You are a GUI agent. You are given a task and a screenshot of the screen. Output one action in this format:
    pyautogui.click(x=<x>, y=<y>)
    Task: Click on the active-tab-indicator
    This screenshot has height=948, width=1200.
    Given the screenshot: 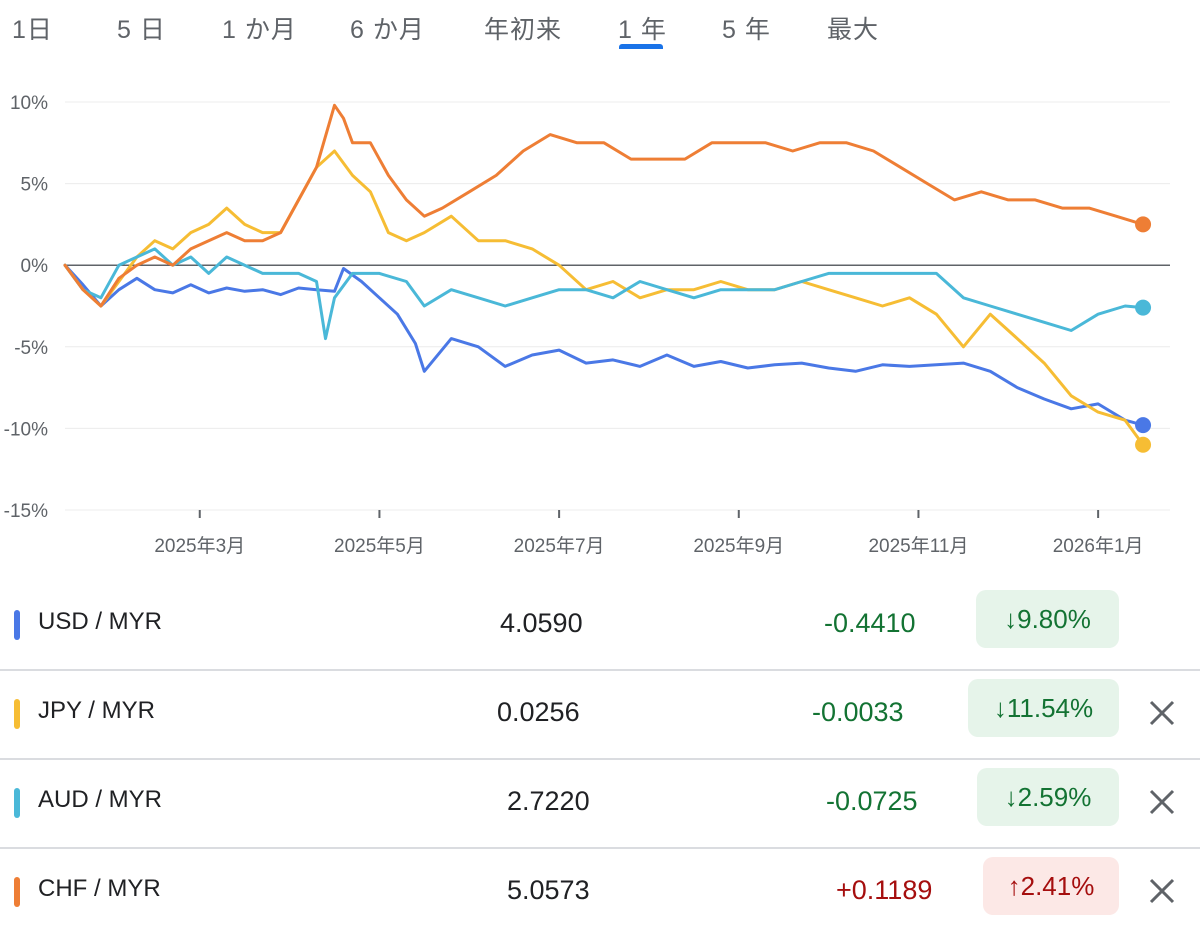 What is the action you would take?
    pyautogui.click(x=641, y=46)
    